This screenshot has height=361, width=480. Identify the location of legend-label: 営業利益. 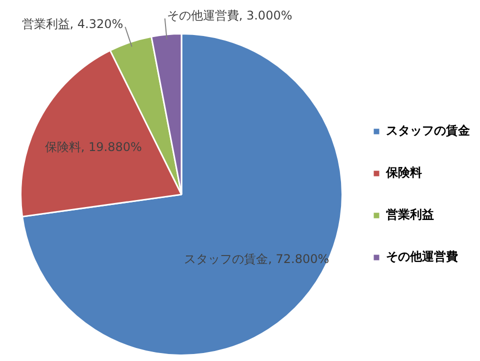
(410, 215).